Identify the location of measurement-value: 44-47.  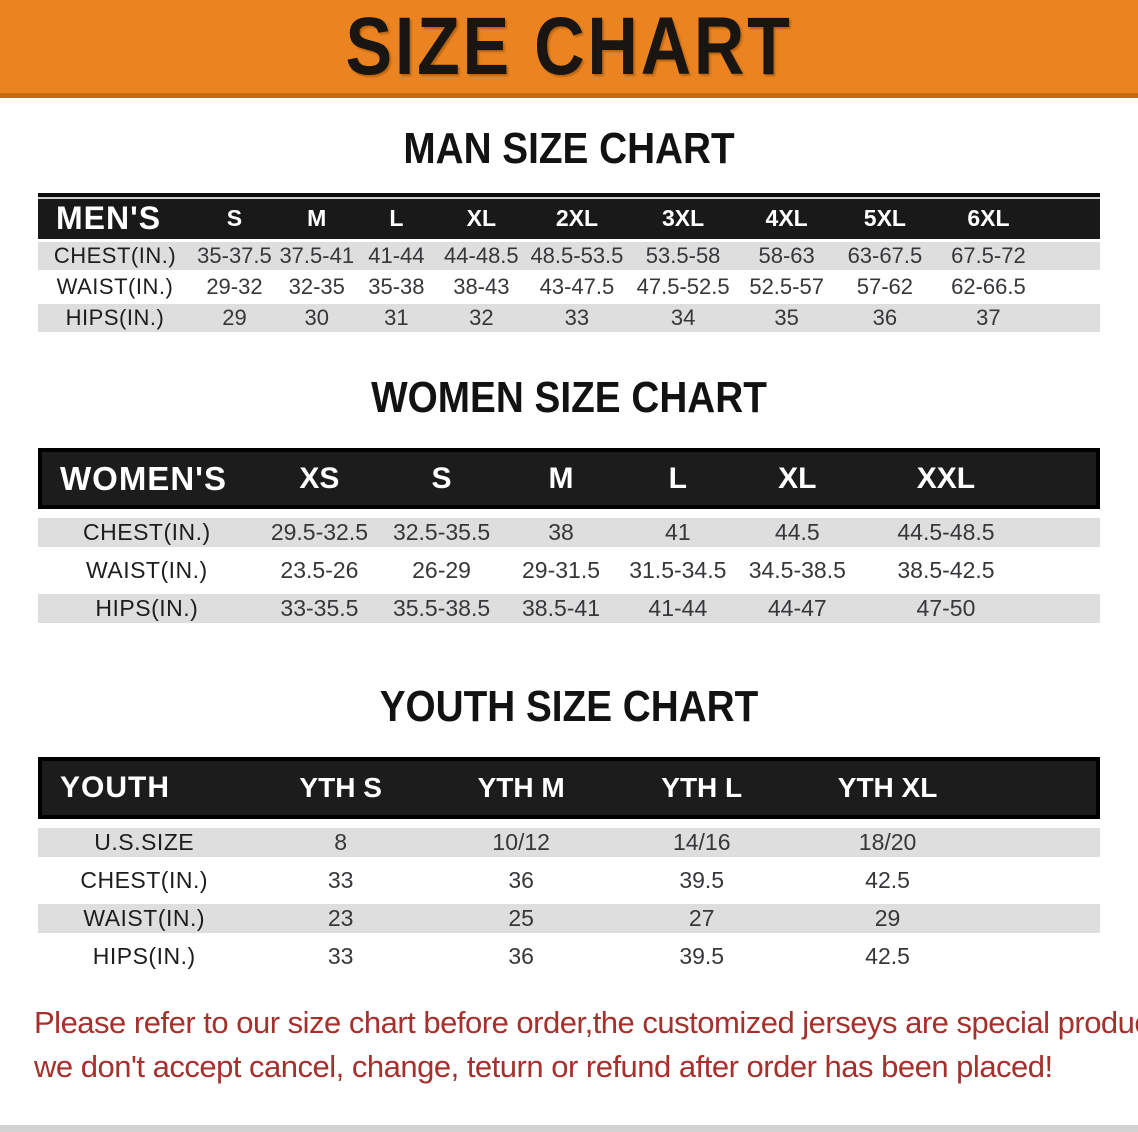
(797, 604).